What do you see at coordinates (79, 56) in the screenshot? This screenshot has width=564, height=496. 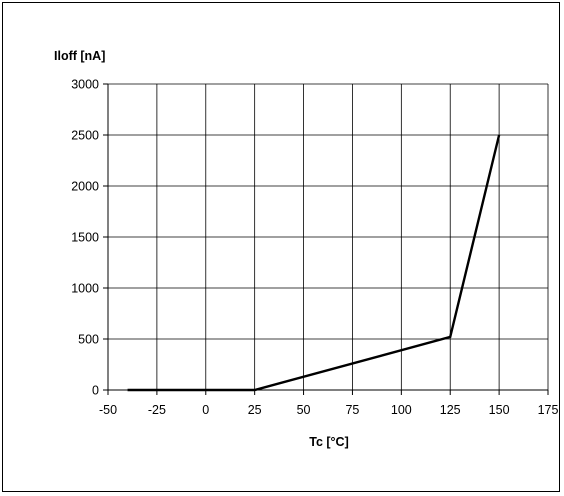 I see `y-axis-title: Iloff [nA]` at bounding box center [79, 56].